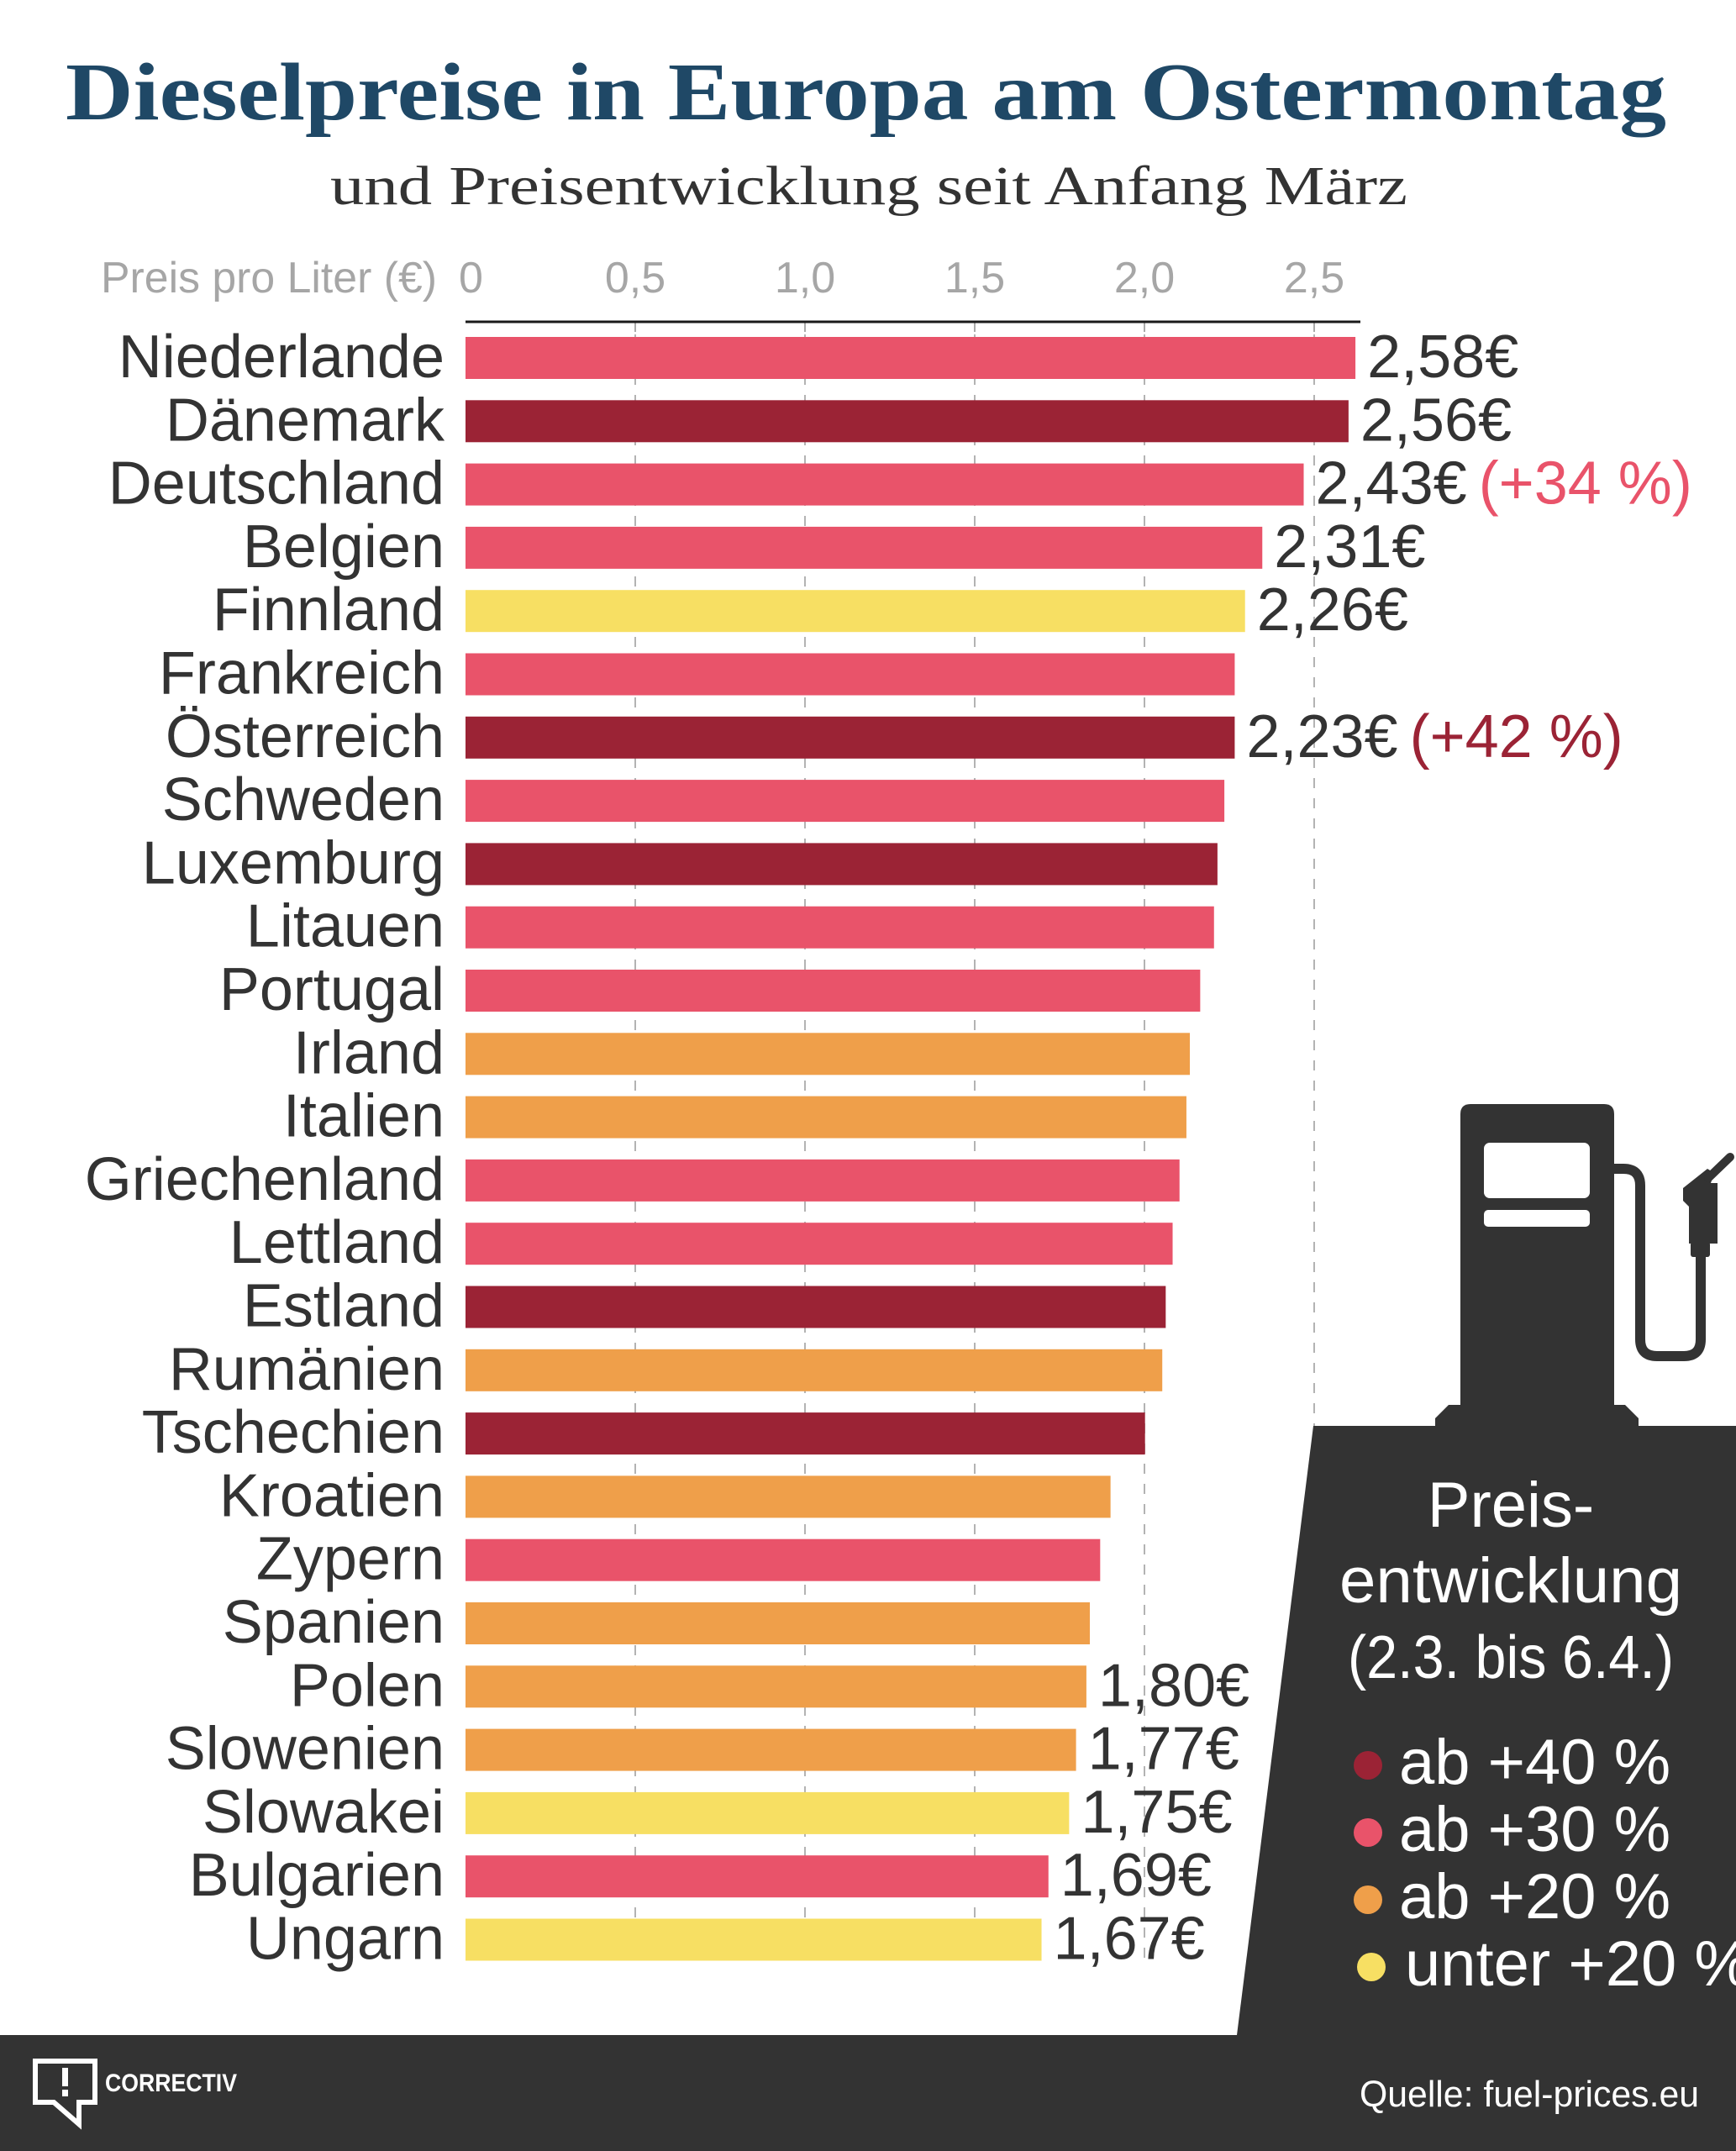 This screenshot has width=1736, height=2151. I want to click on pump-spout, so click(1719, 1167).